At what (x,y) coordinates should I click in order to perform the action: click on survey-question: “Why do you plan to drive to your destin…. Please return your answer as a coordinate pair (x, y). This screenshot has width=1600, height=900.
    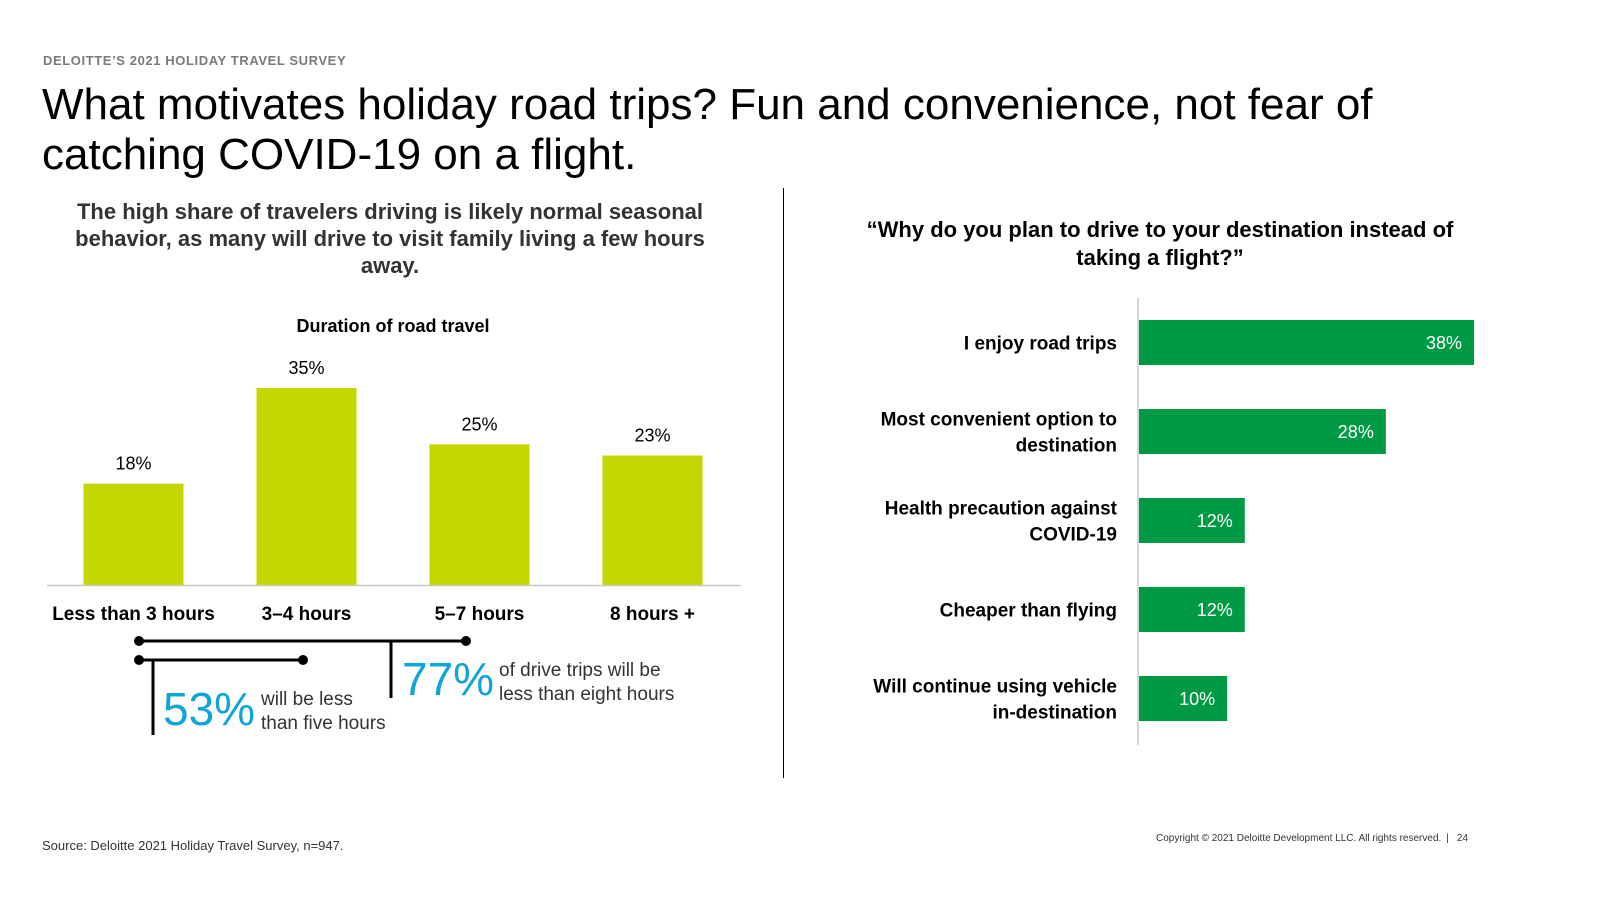
    Looking at the image, I should click on (1160, 243).